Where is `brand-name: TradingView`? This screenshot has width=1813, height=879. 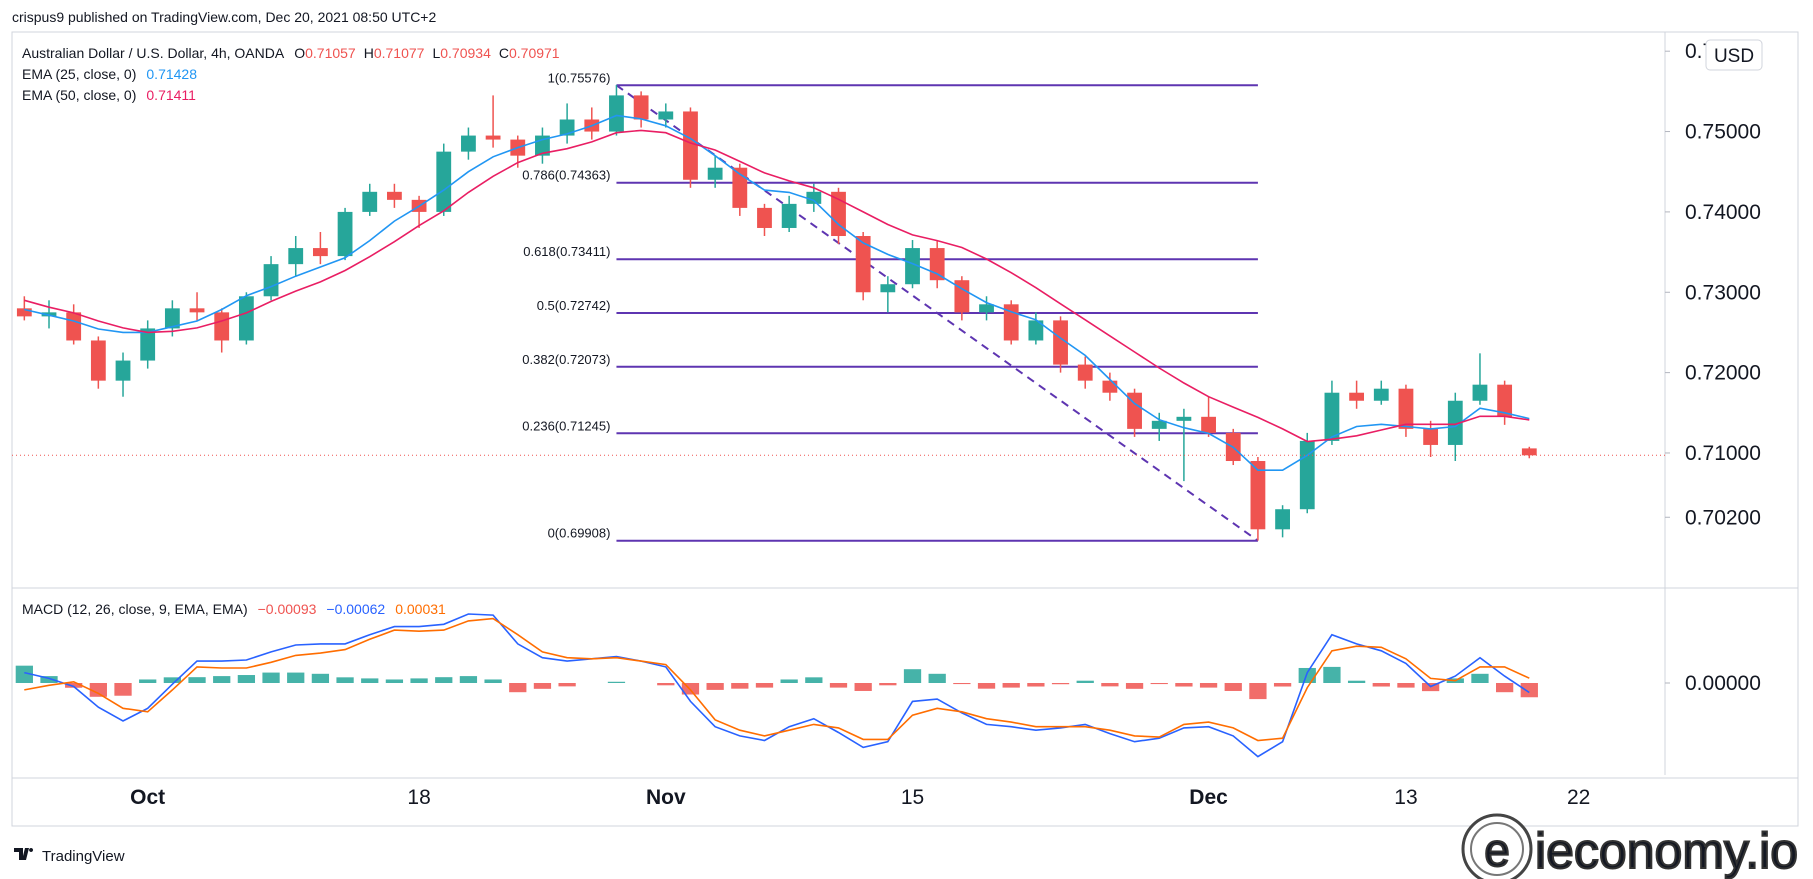 brand-name: TradingView is located at coordinates (83, 856).